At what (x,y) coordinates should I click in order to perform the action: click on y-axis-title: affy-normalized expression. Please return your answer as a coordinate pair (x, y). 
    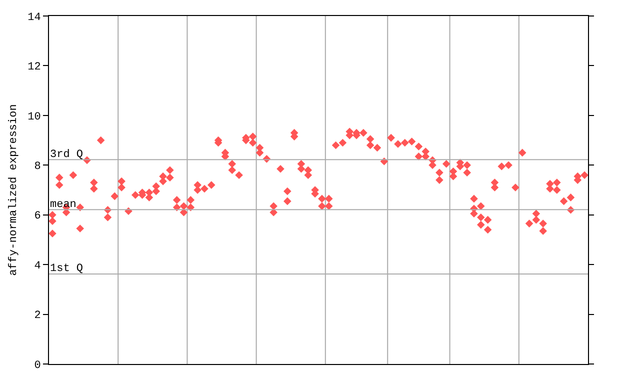
    Looking at the image, I should click on (14, 190).